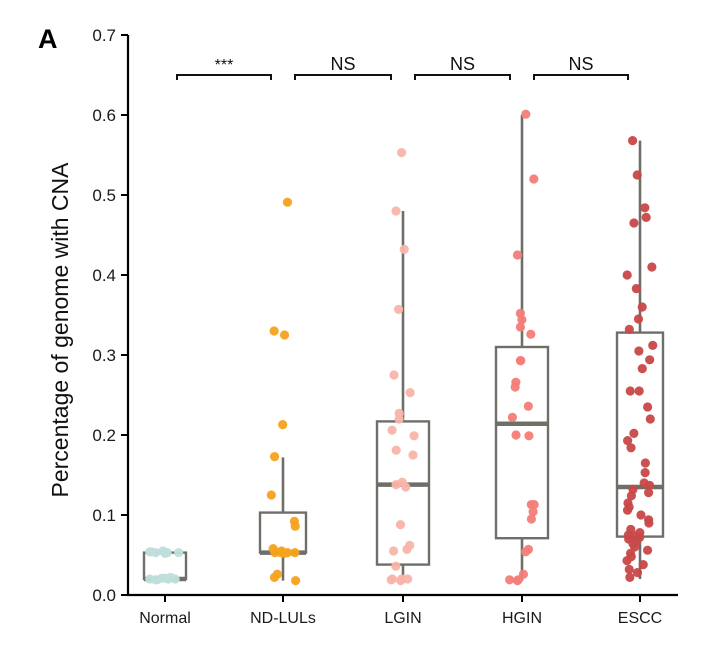 The image size is (718, 650). What do you see at coordinates (104, 595) in the screenshot?
I see `y-tick-label: 0.0` at bounding box center [104, 595].